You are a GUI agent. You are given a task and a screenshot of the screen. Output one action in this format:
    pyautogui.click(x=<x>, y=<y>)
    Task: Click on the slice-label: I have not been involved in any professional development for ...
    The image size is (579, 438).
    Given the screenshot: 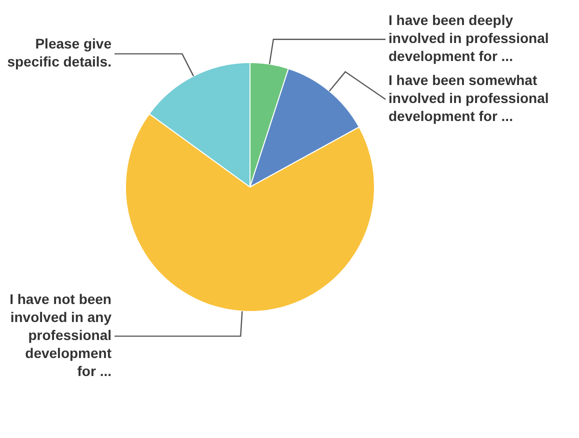 What is the action you would take?
    pyautogui.click(x=61, y=335)
    